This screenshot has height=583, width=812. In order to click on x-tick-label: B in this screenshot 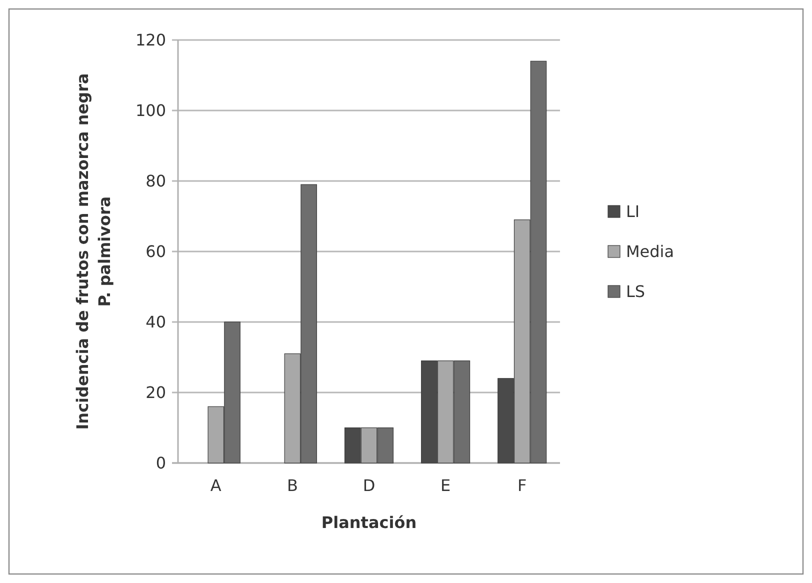, I will do `click(292, 485)`.